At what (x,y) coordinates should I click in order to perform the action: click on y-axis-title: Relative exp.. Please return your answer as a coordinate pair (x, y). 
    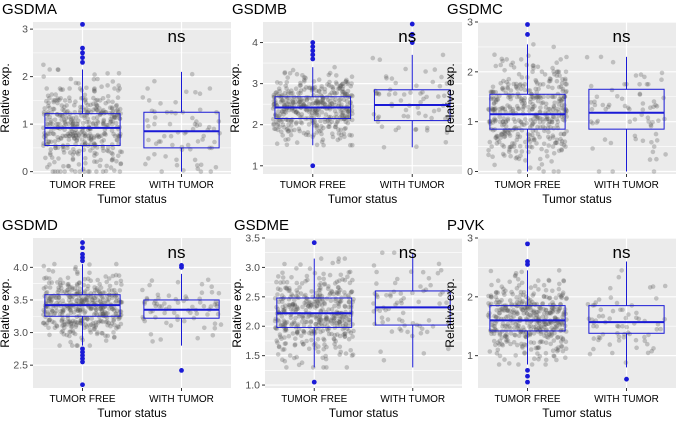
    Looking at the image, I should click on (6, 97).